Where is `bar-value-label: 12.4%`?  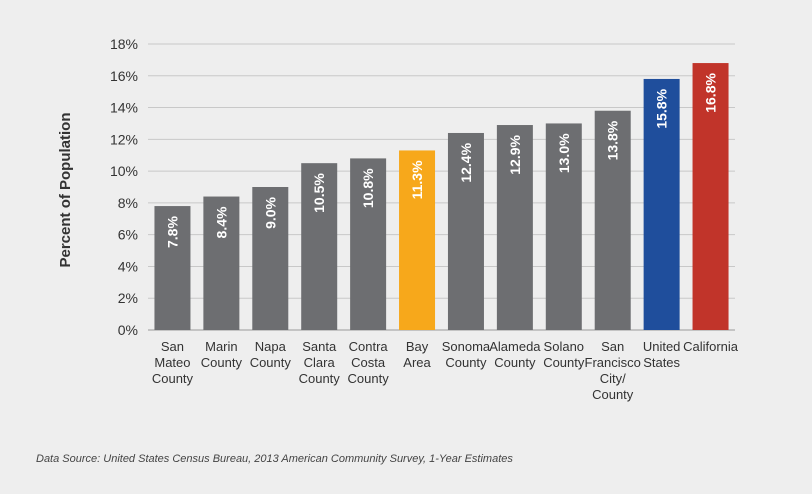 bar-value-label: 12.4% is located at coordinates (466, 162).